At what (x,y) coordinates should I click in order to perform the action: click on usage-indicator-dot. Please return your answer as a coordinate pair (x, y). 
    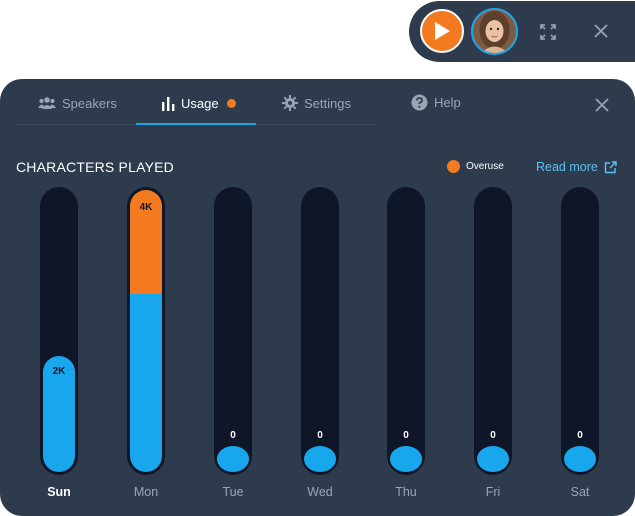
    Looking at the image, I should click on (231, 103).